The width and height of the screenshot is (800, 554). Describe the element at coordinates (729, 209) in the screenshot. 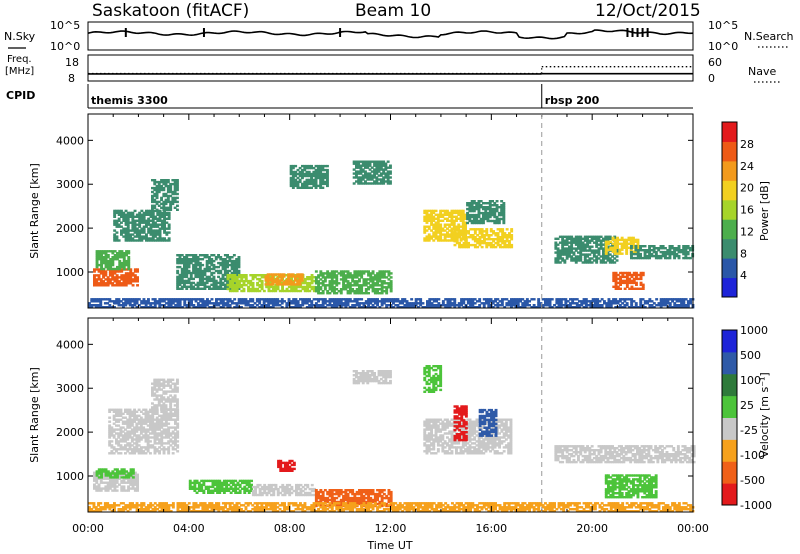

I see `power-colorbar-frame` at that location.